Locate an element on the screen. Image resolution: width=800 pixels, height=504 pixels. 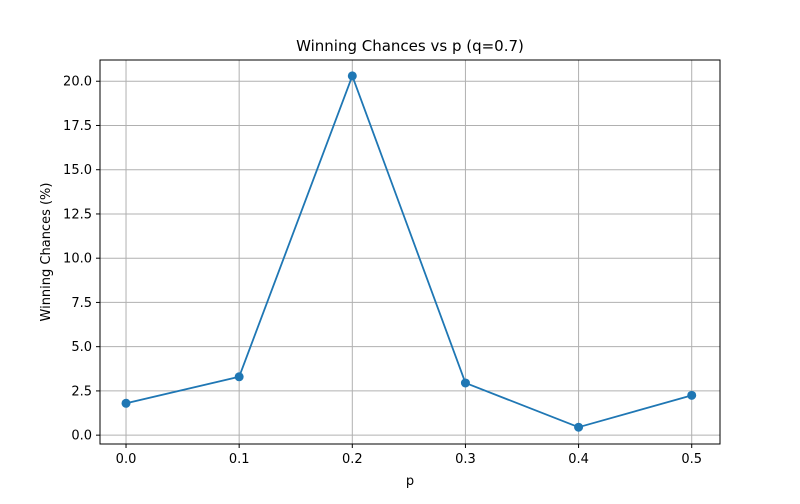
x-tick-label: 0.3 is located at coordinates (465, 459).